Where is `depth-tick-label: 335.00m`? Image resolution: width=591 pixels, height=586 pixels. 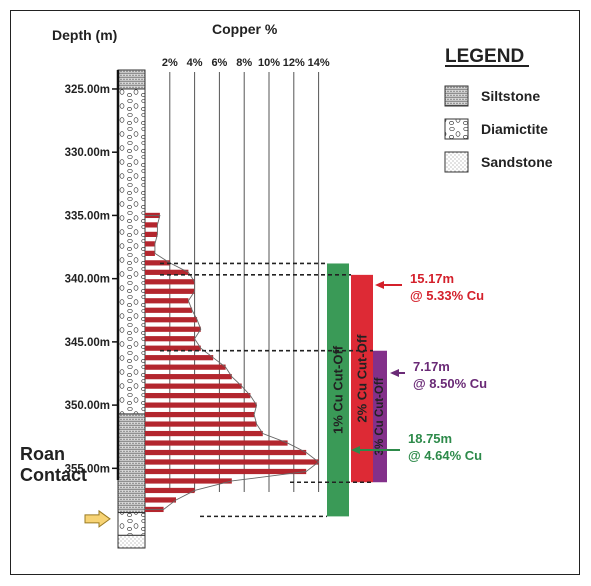 depth-tick-label: 335.00m is located at coordinates (87, 216).